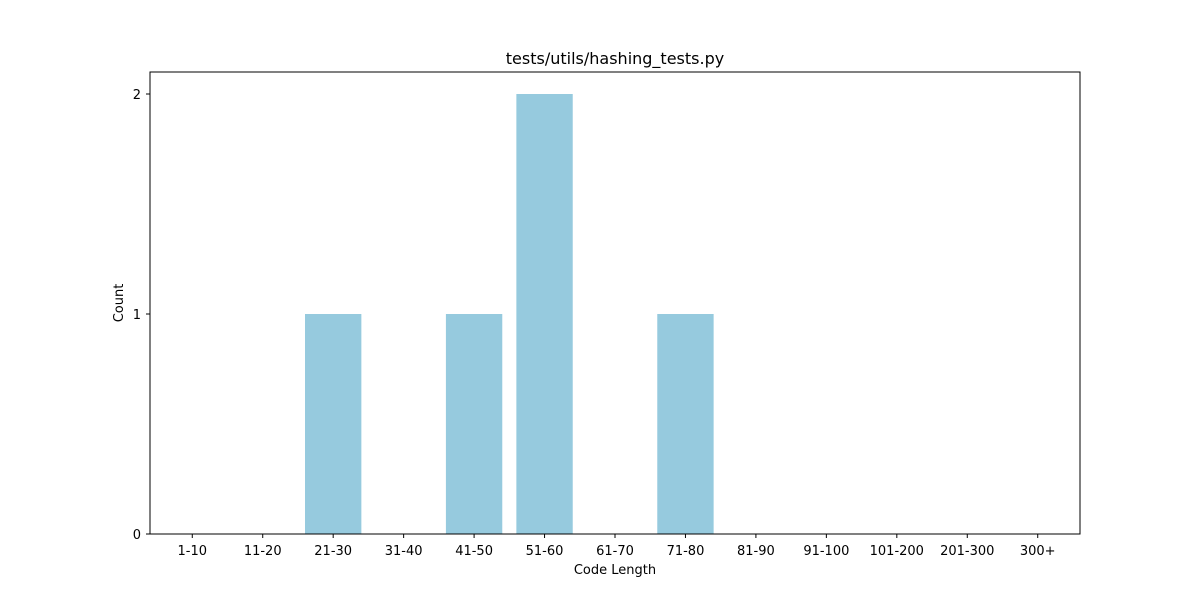 This screenshot has width=1200, height=600. I want to click on x-tick-label: 91-100, so click(826, 551).